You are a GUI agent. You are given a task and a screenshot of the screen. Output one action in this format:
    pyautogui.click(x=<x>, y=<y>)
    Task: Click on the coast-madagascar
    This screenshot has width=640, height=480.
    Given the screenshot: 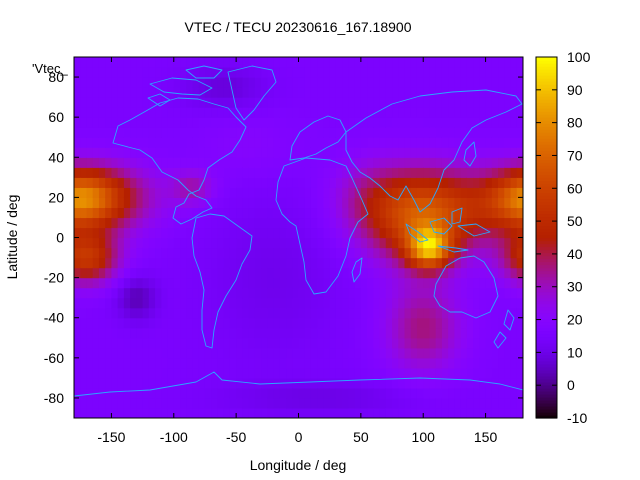 What is the action you would take?
    pyautogui.click(x=357, y=270)
    